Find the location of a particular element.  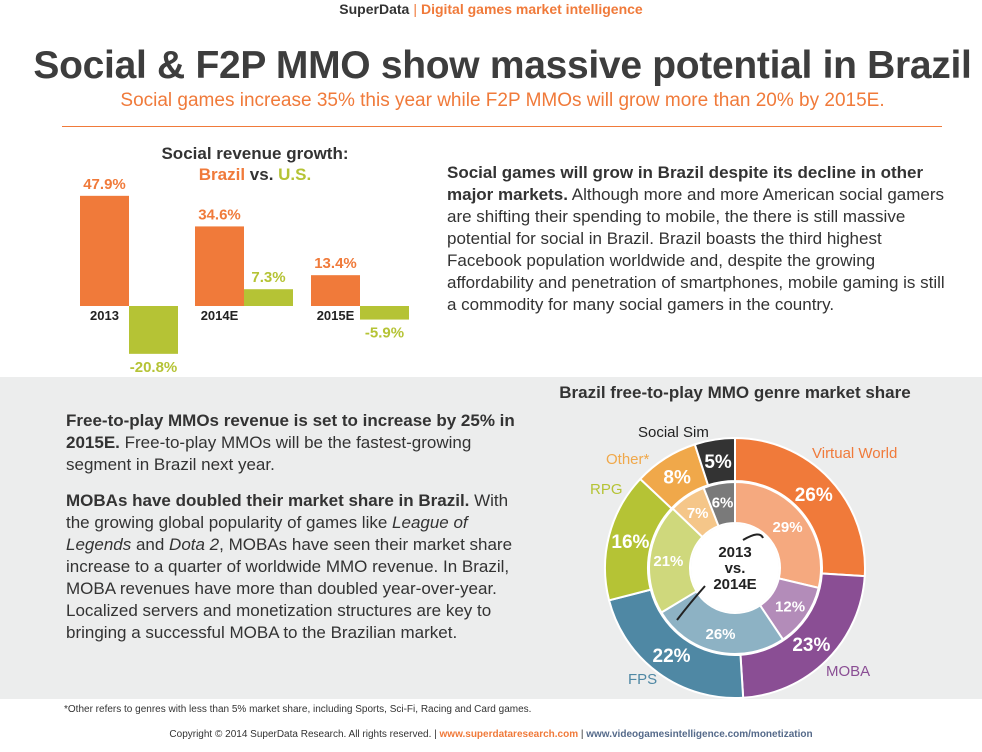

outer-ring-value-label: 8% is located at coordinates (677, 478).